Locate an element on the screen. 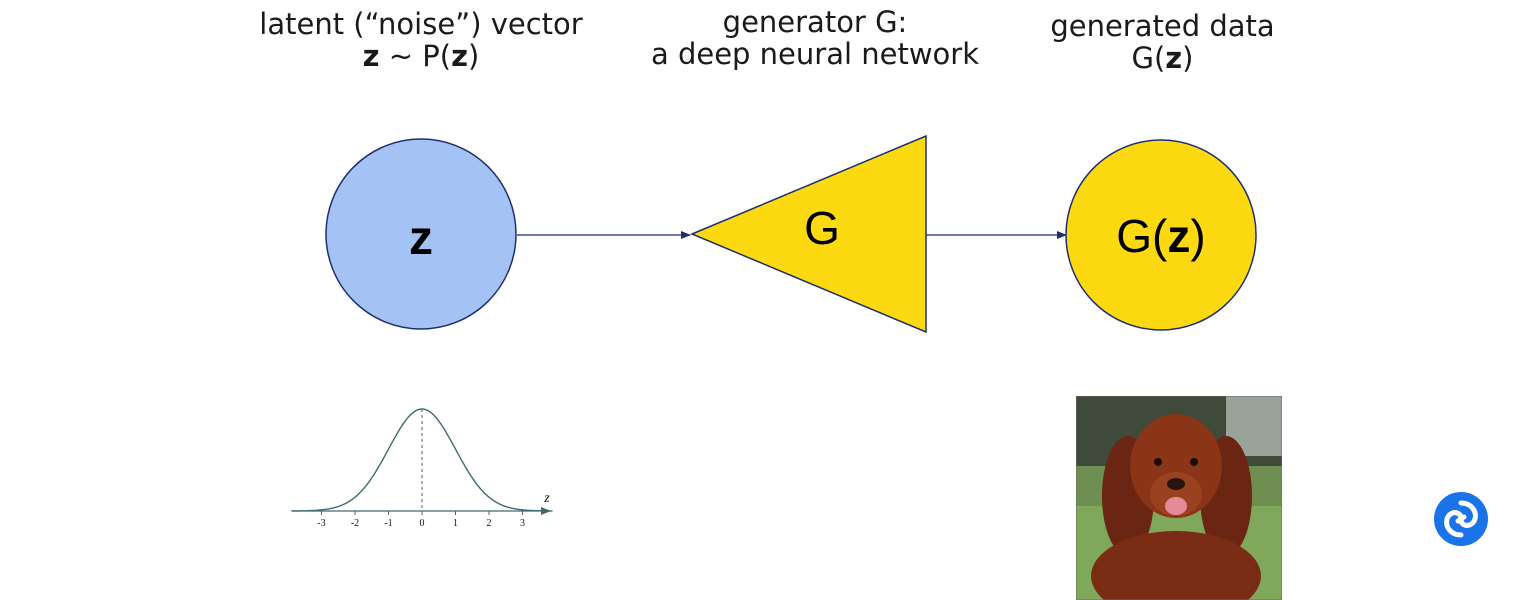 The width and height of the screenshot is (1518, 600). generator-caption-line2: a deep neural network is located at coordinates (815, 54).